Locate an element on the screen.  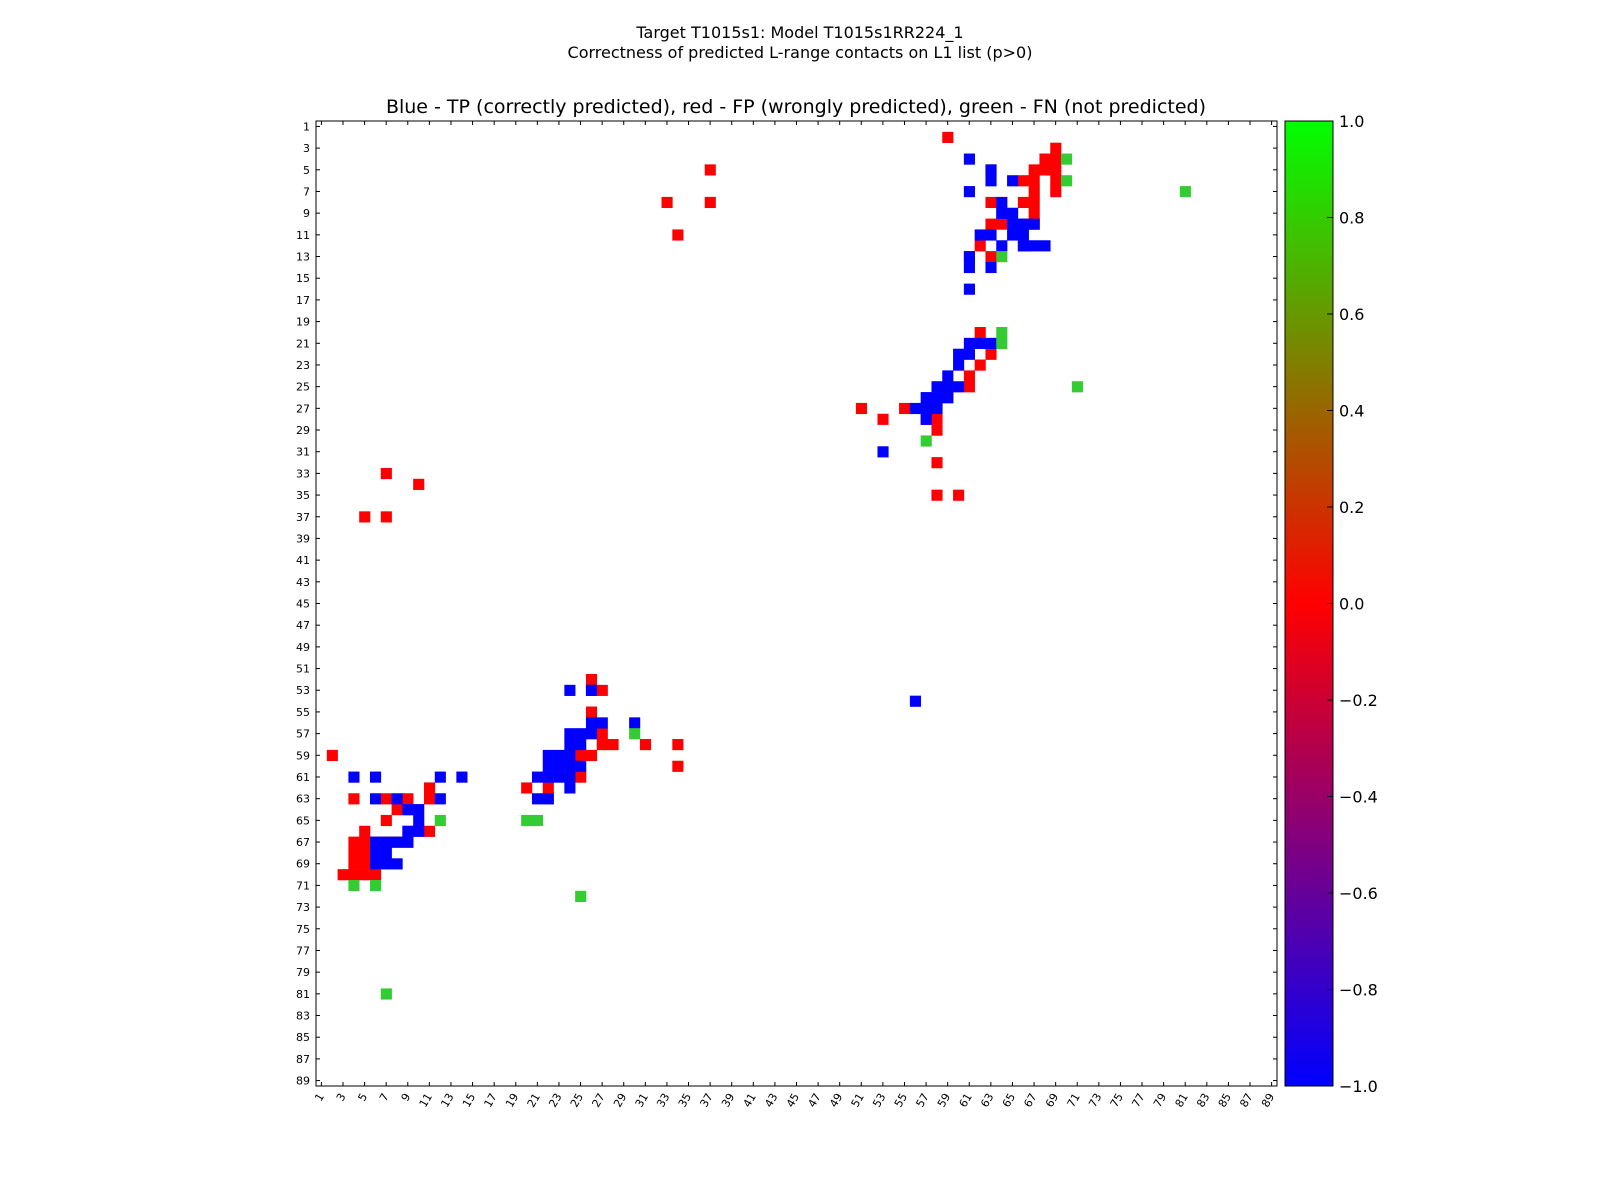
x-tick-label: 23 is located at coordinates (555, 1100).